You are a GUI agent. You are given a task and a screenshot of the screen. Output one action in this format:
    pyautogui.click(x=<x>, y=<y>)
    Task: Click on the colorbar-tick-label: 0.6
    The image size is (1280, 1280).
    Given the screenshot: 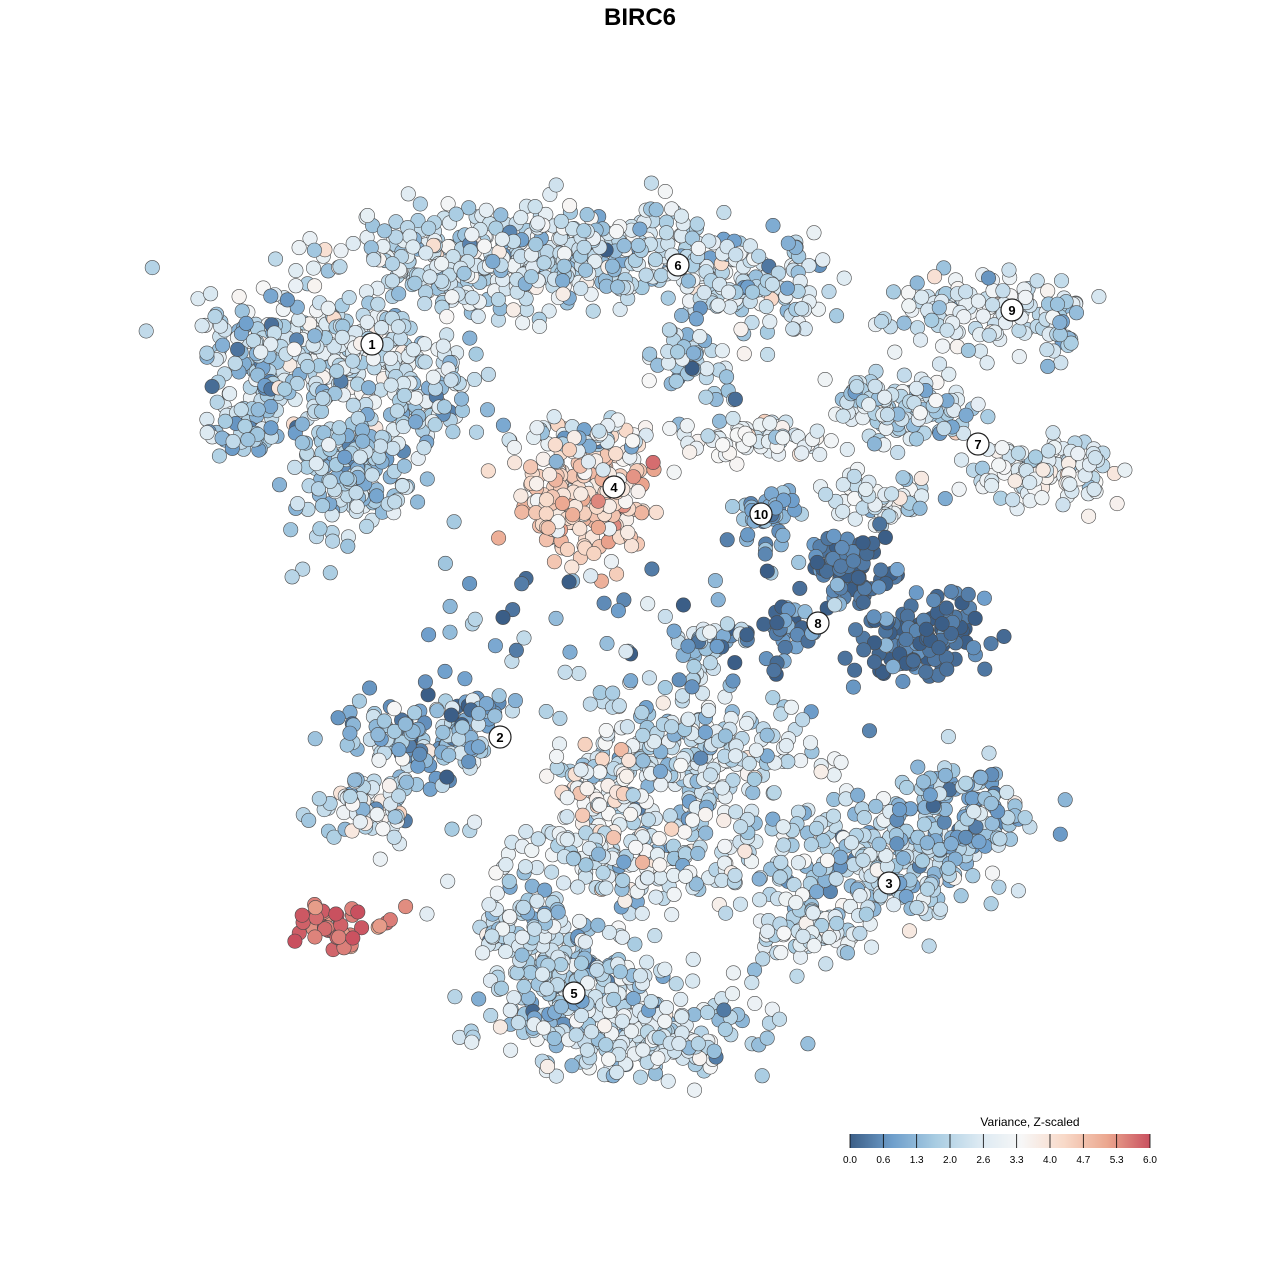 What is the action you would take?
    pyautogui.click(x=883, y=1160)
    